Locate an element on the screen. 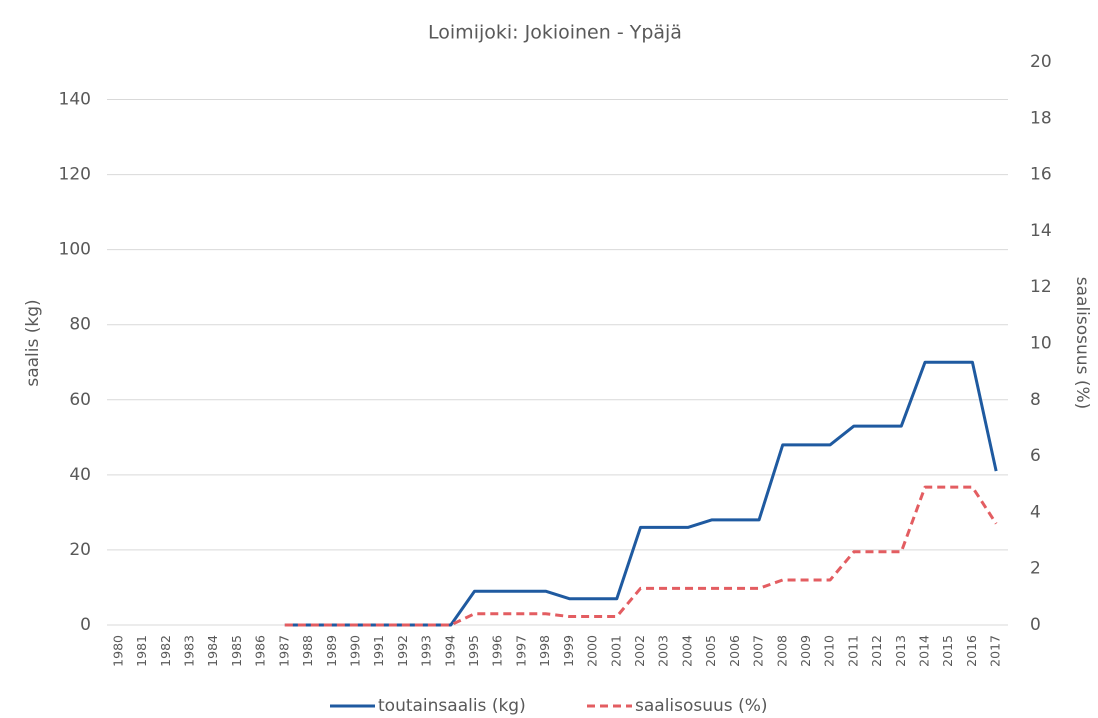 This screenshot has height=718, width=1098. y2-tick-label: 14 is located at coordinates (1041, 231).